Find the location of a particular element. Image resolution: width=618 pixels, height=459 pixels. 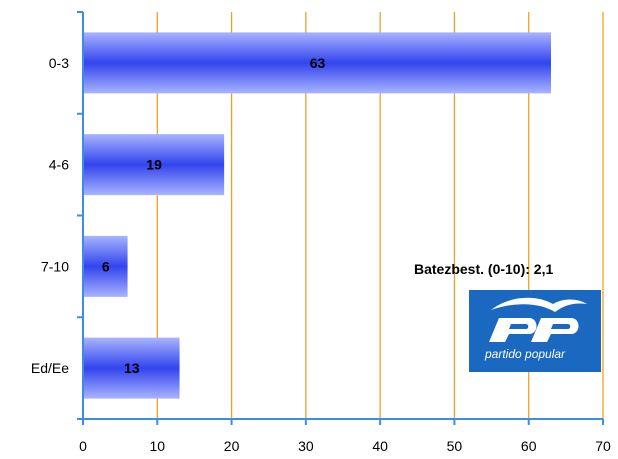

logo-pp-letters is located at coordinates (534, 330).